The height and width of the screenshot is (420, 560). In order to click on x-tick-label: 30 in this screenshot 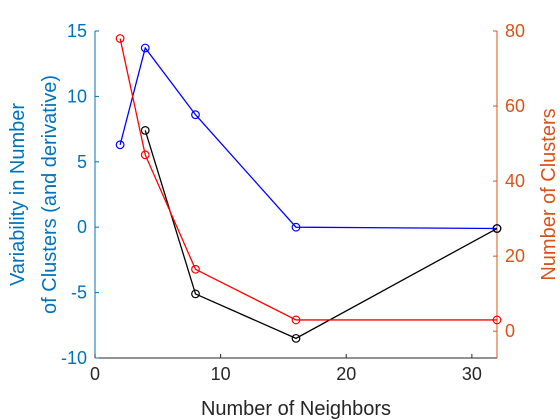, I will do `click(472, 374)`.